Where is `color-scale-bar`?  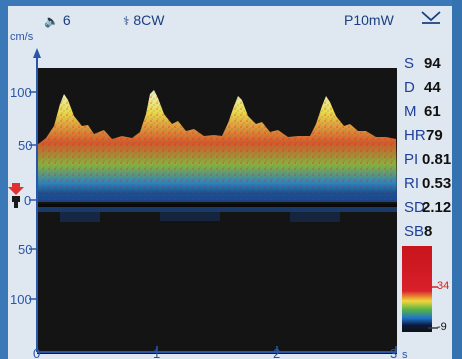 color-scale-bar is located at coordinates (417, 289).